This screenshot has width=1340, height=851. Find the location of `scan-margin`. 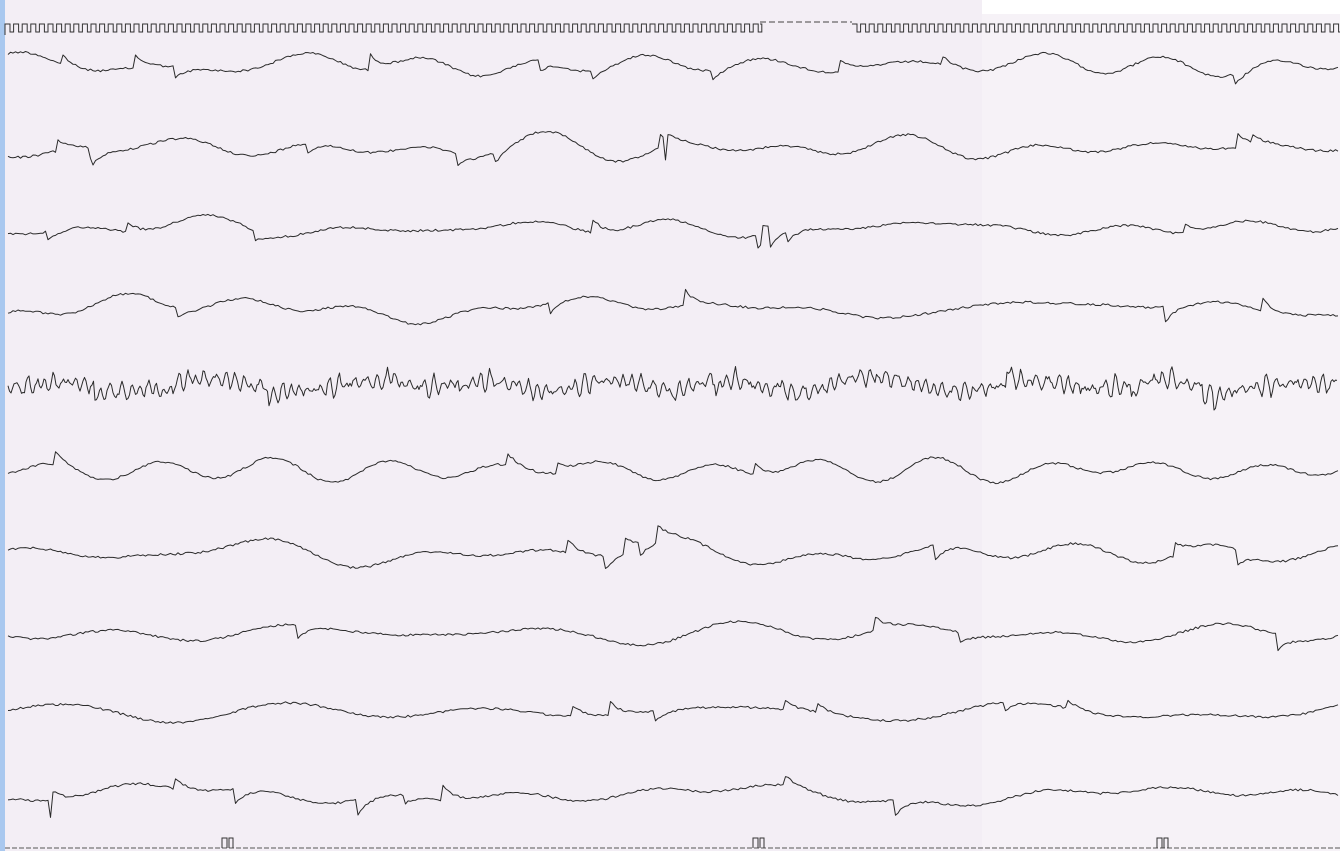

scan-margin is located at coordinates (1161, 7).